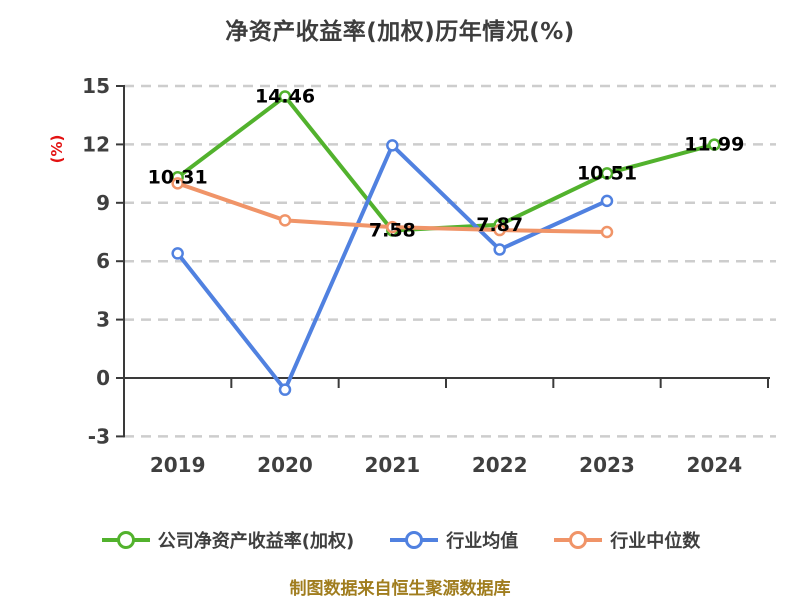 The height and width of the screenshot is (600, 800). What do you see at coordinates (400, 589) in the screenshot?
I see `data-source-note: 制图数据来自恒生聚源数据库` at bounding box center [400, 589].